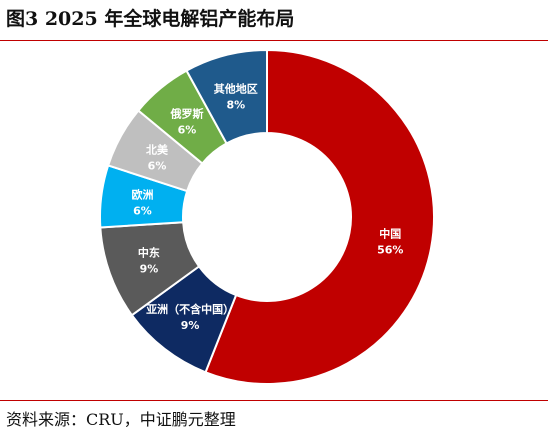 This screenshot has width=548, height=433. Describe the element at coordinates (142, 194) in the screenshot. I see `slice-label-3: 欧洲` at that location.